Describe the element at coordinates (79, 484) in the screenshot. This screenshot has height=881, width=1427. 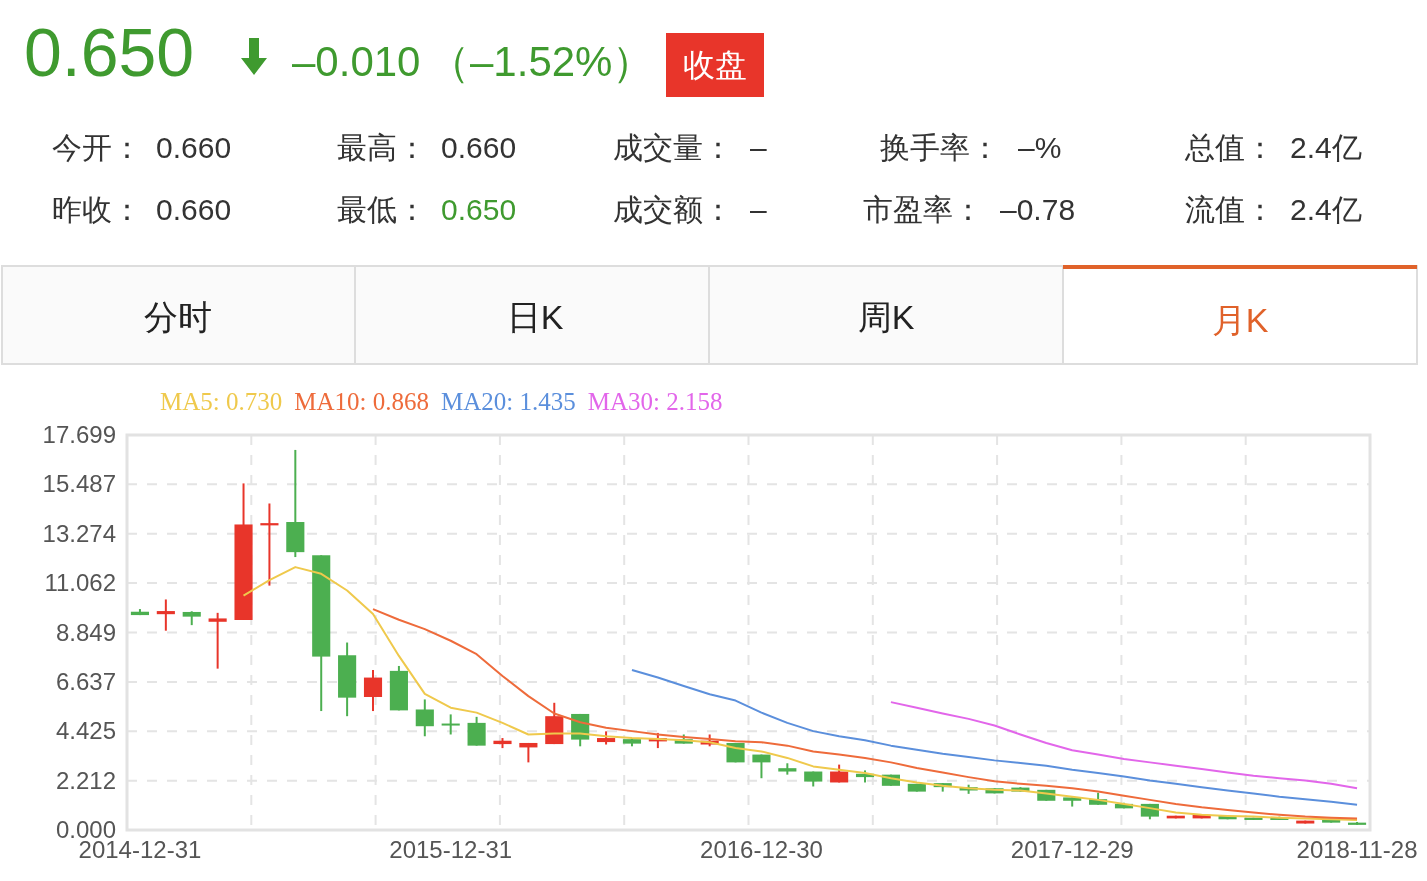
I see `y-tick-label: 15.487` at that location.